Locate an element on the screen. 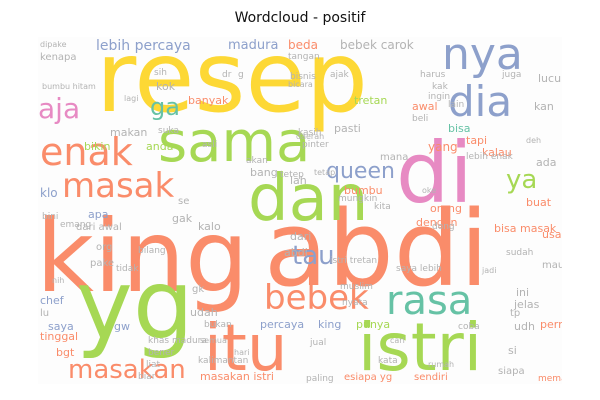 The height and width of the screenshot is (400, 600). word: bisa is located at coordinates (459, 128).